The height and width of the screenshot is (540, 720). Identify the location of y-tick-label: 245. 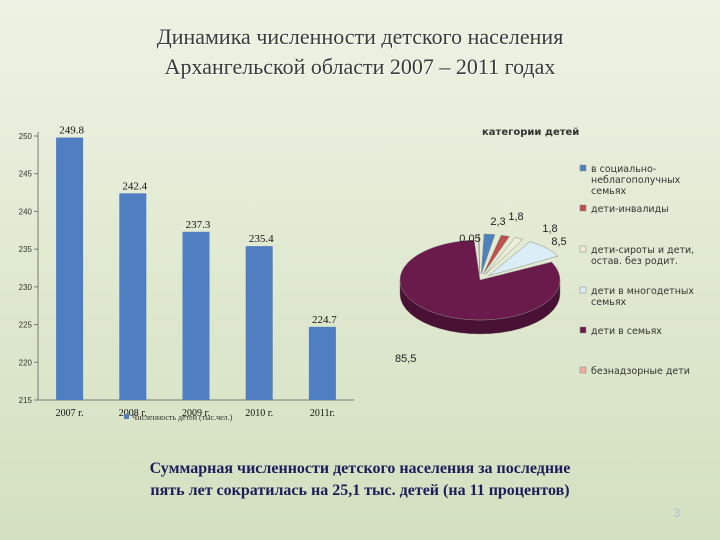
(26, 174).